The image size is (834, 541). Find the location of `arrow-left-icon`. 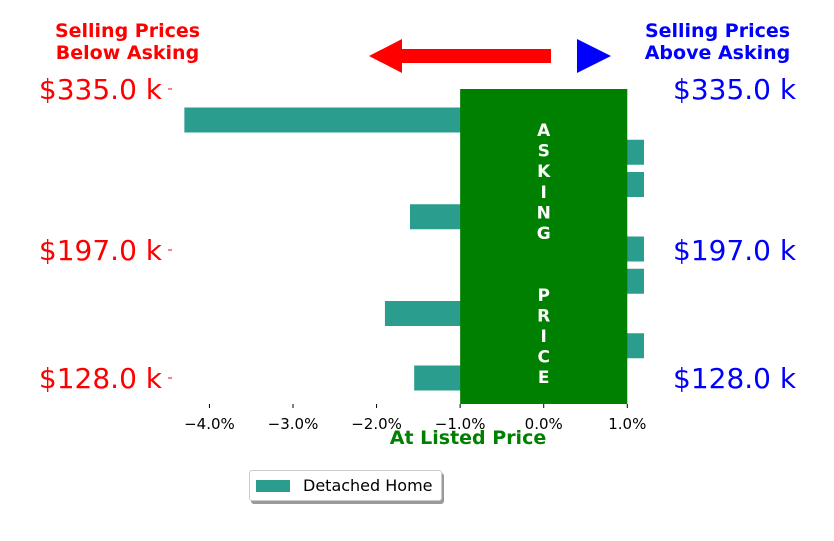

arrow-left-icon is located at coordinates (460, 56).